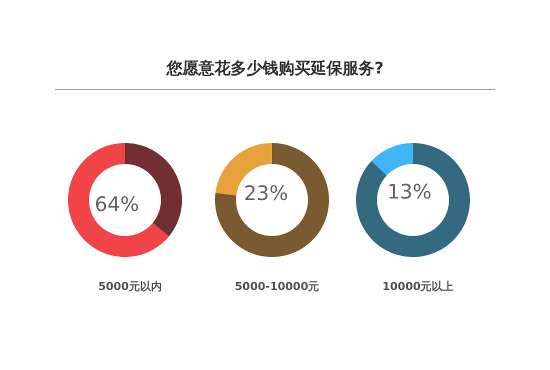 The height and width of the screenshot is (370, 550). What do you see at coordinates (130, 286) in the screenshot?
I see `text: 5000元以内` at bounding box center [130, 286].